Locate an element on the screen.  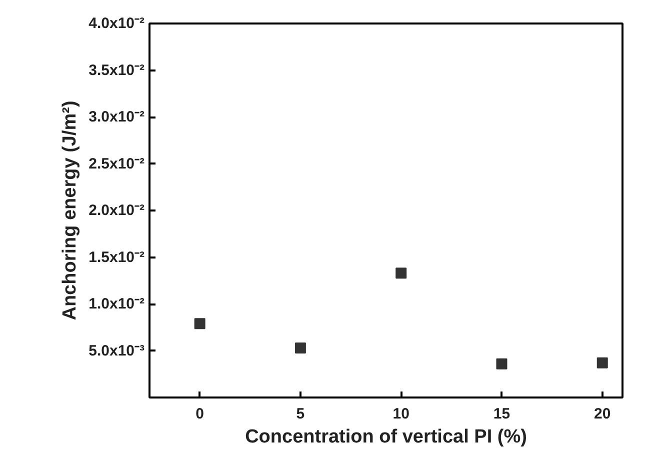
y-tick-label: 3.5x10⁻² is located at coordinates (116, 70).